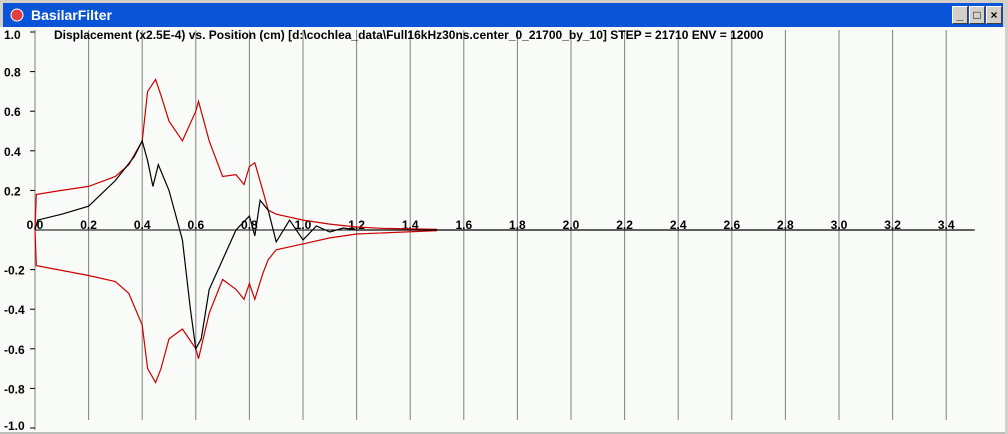  I want to click on x-tick-label: 1.8, so click(517, 225).